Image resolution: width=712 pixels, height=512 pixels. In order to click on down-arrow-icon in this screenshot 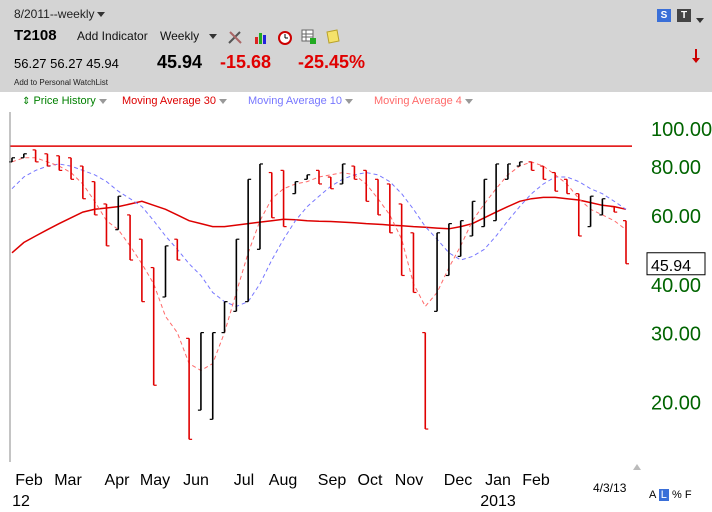, I will do `click(698, 58)`.